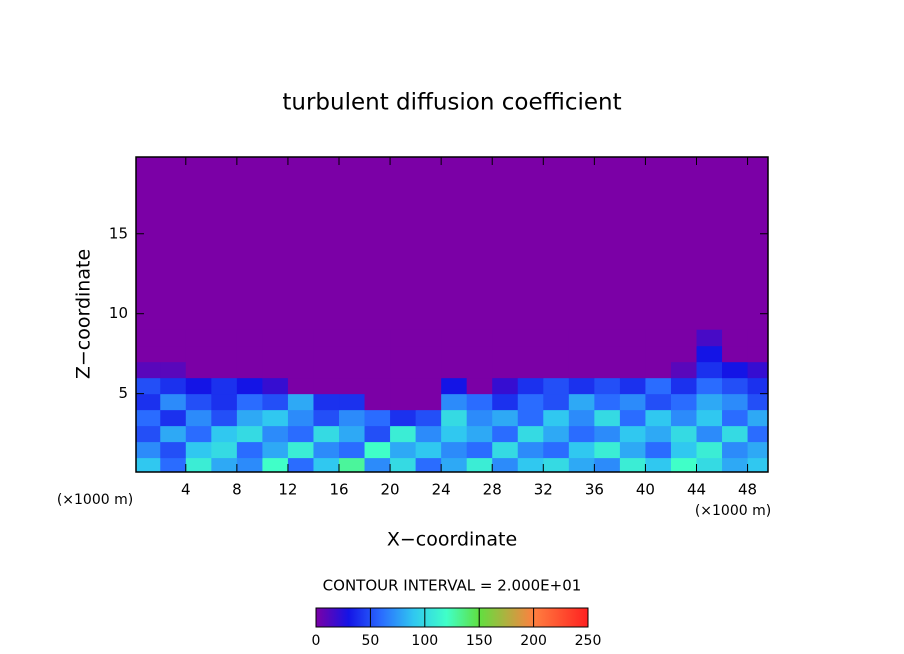 Image resolution: width=904 pixels, height=654 pixels. What do you see at coordinates (645, 490) in the screenshot?
I see `x-tick-label: 40` at bounding box center [645, 490].